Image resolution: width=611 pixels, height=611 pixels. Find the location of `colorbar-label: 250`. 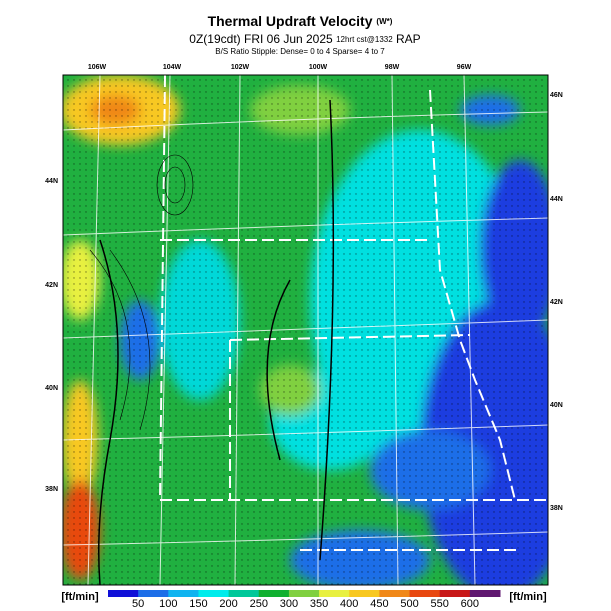

colorbar-label: 250 is located at coordinates (259, 604).